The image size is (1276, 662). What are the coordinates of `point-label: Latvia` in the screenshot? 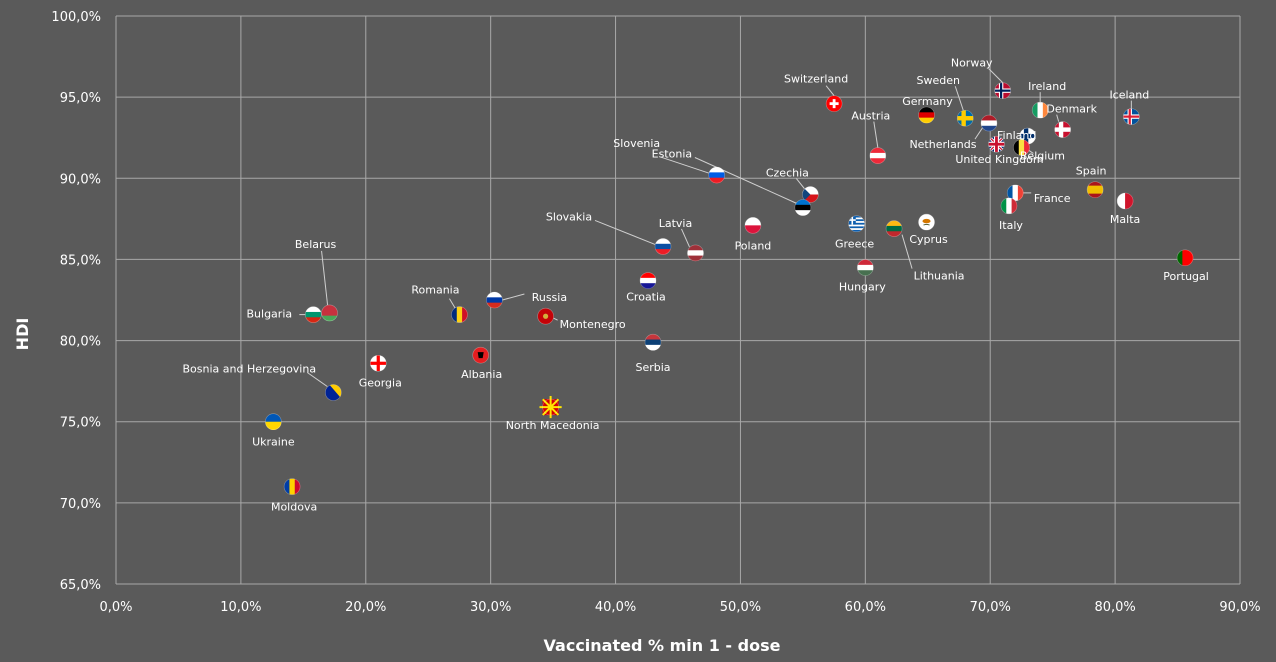 It's located at (676, 223).